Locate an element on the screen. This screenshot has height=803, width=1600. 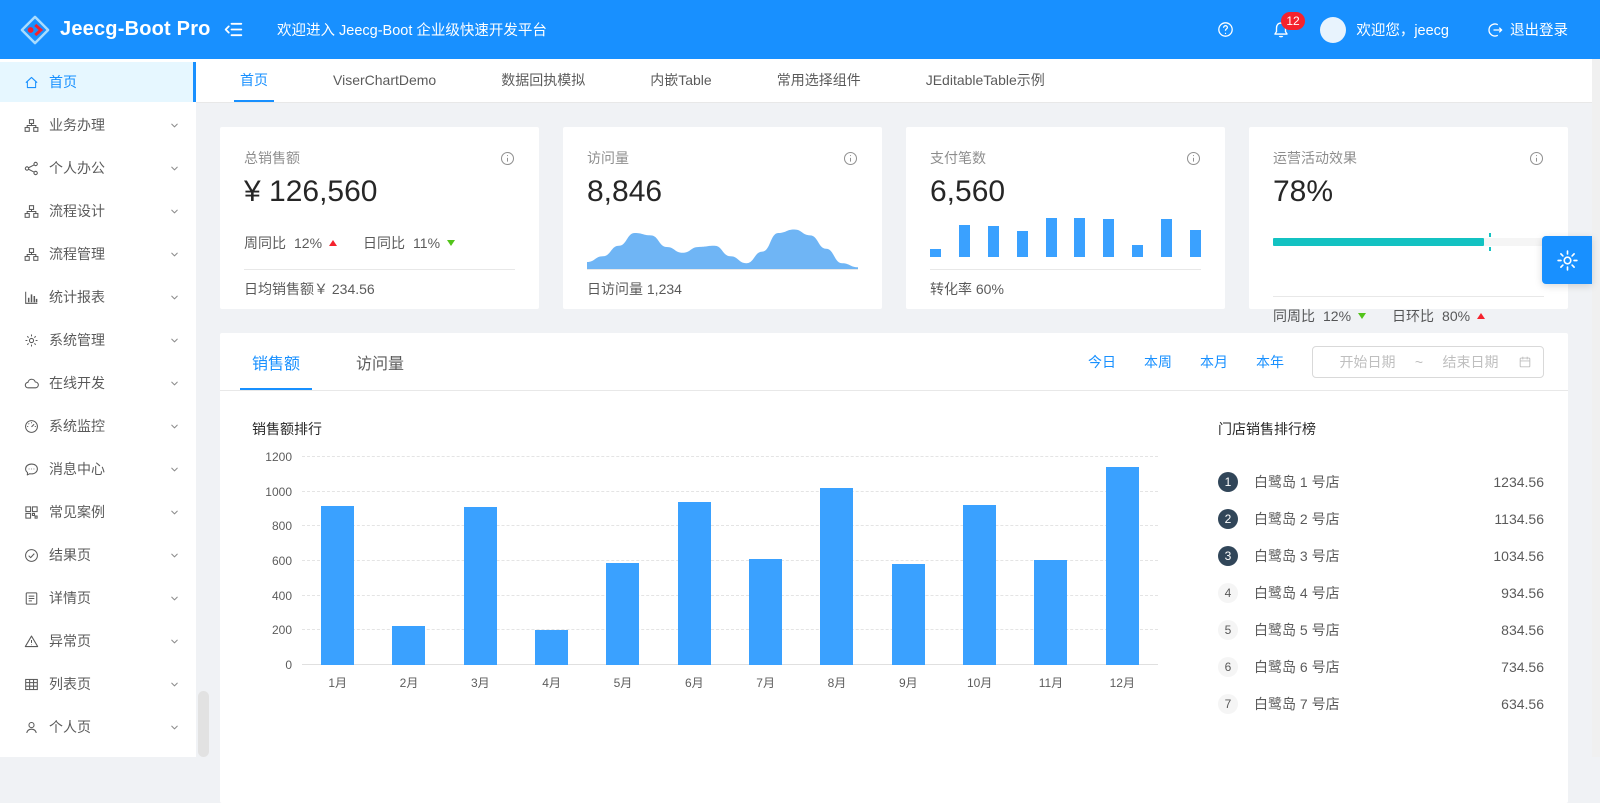
sidebar-item-流程设计: 流程设计 is located at coordinates (98, 211).